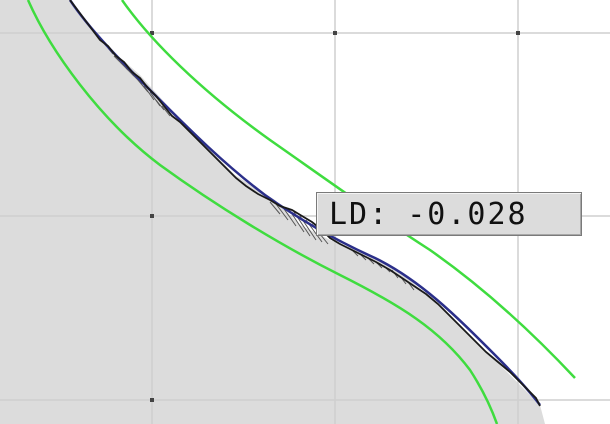  Describe the element at coordinates (467, 214) in the screenshot. I see `readout-value: -0.028` at that location.